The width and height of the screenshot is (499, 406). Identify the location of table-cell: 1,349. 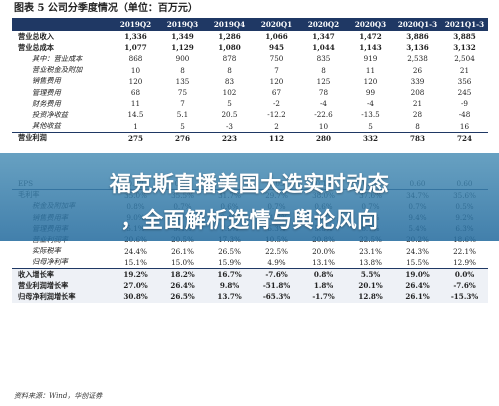
(182, 37).